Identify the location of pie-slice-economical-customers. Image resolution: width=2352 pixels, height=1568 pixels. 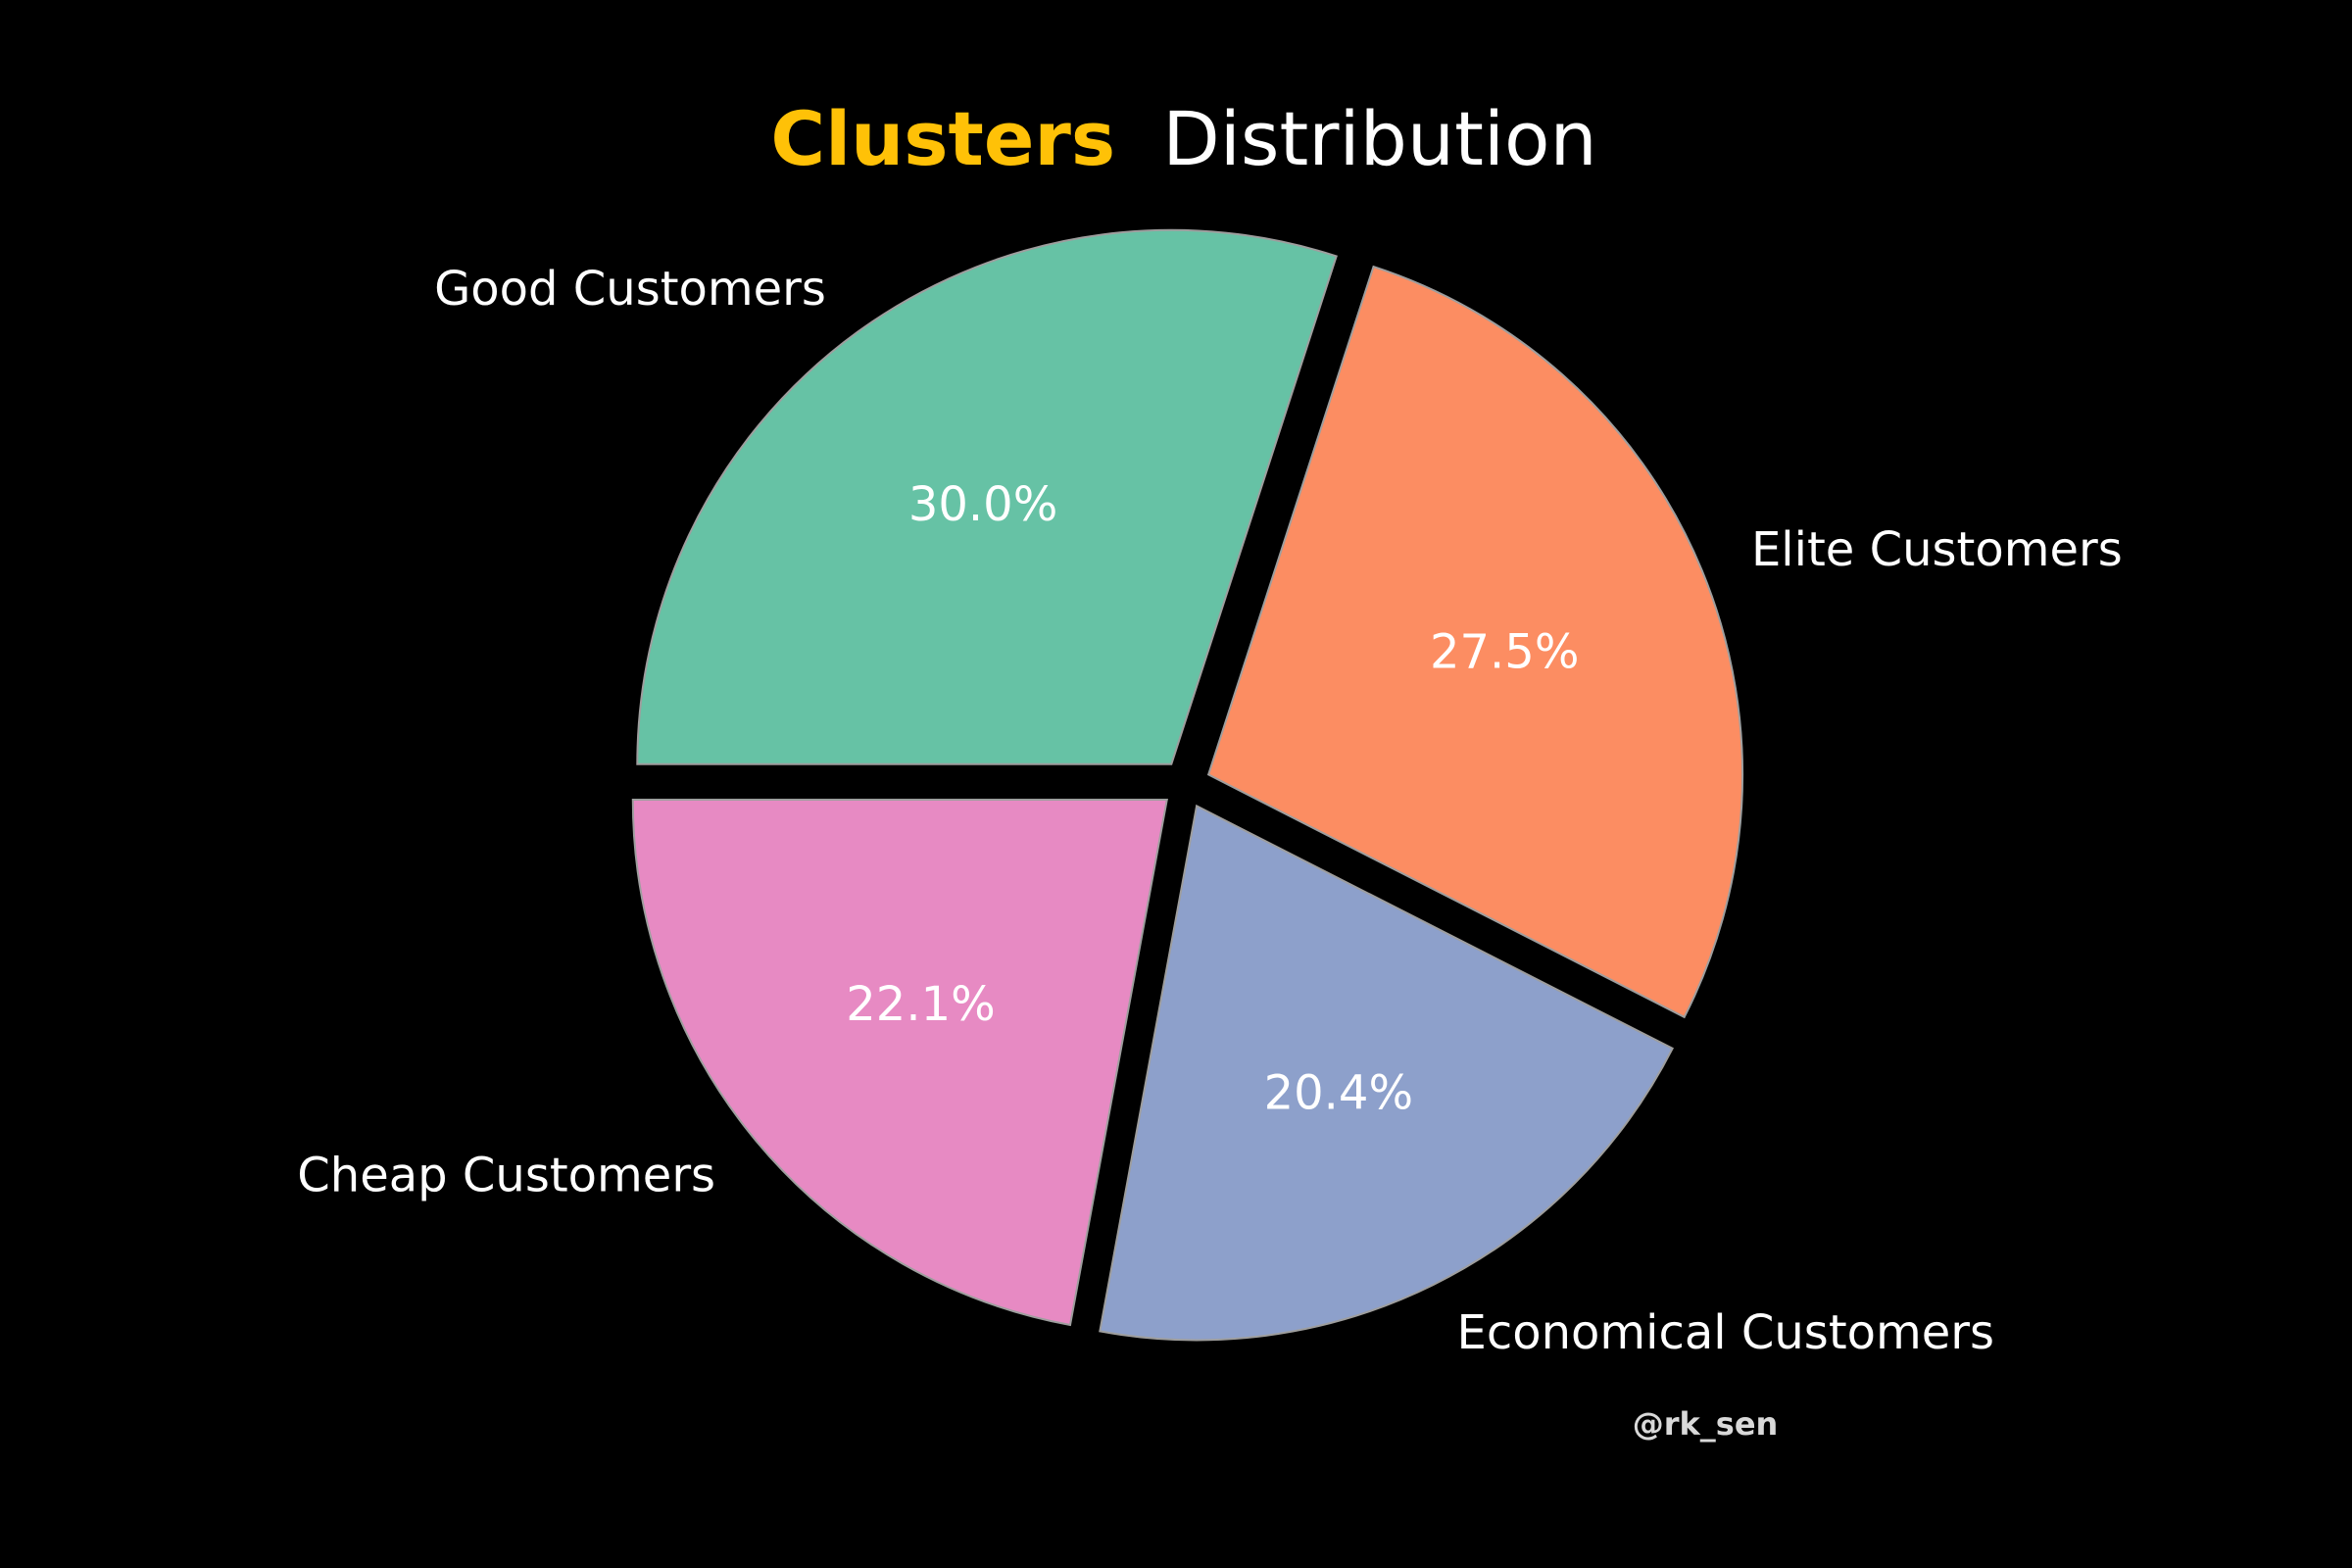
(1387, 1073).